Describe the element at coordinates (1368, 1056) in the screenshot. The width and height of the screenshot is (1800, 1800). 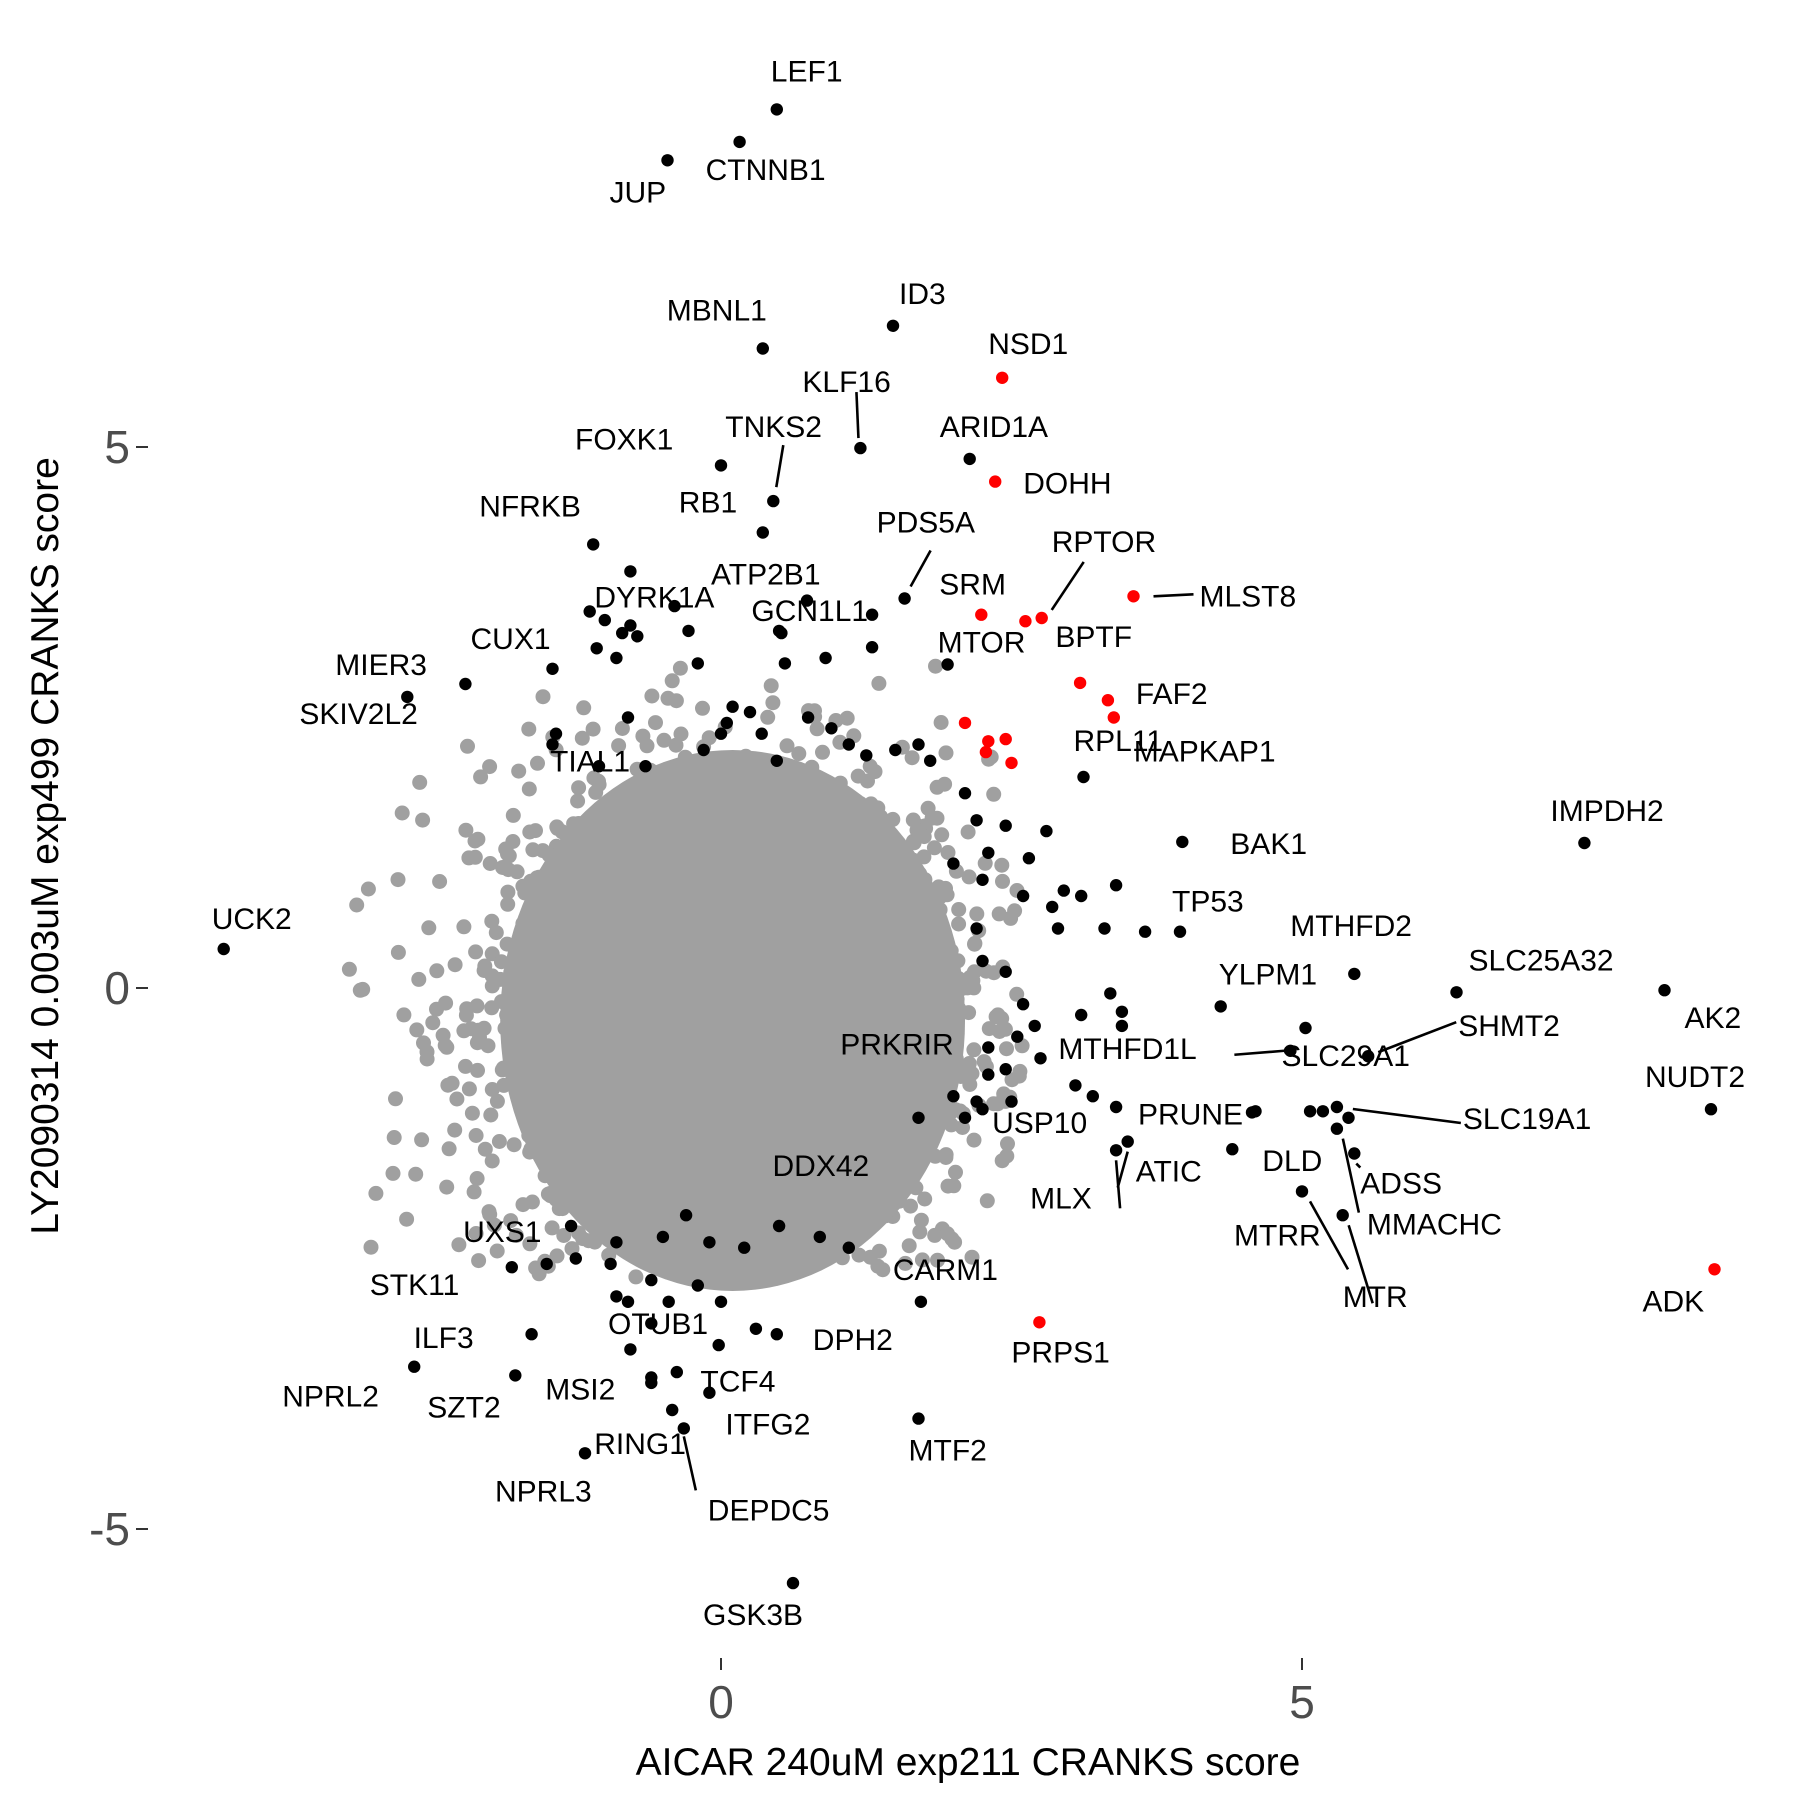
I see `point-shmt2` at that location.